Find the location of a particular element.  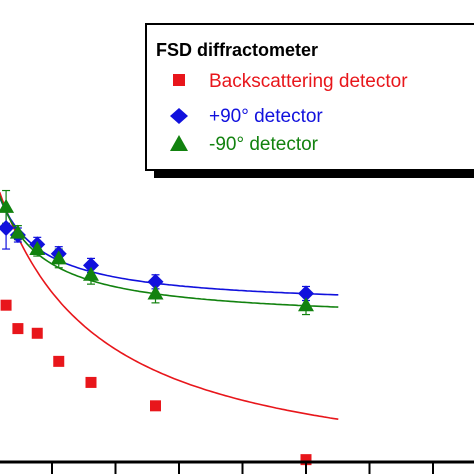

legend-title: FSD diffractometer is located at coordinates (237, 50).